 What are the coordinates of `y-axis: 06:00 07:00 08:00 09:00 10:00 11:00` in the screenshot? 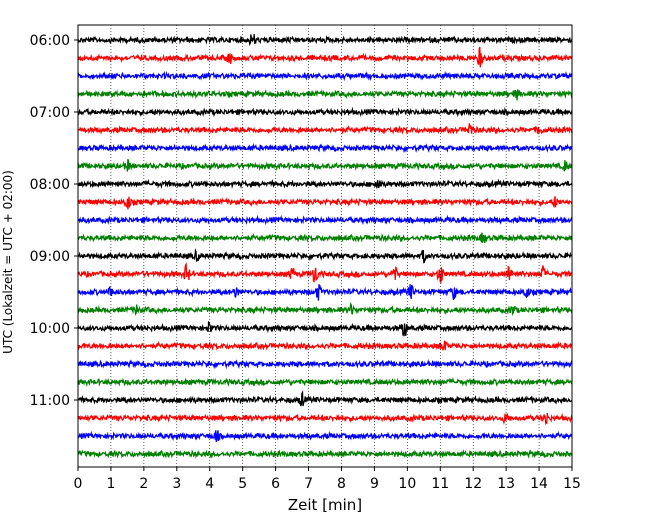 It's located at (54, 221).